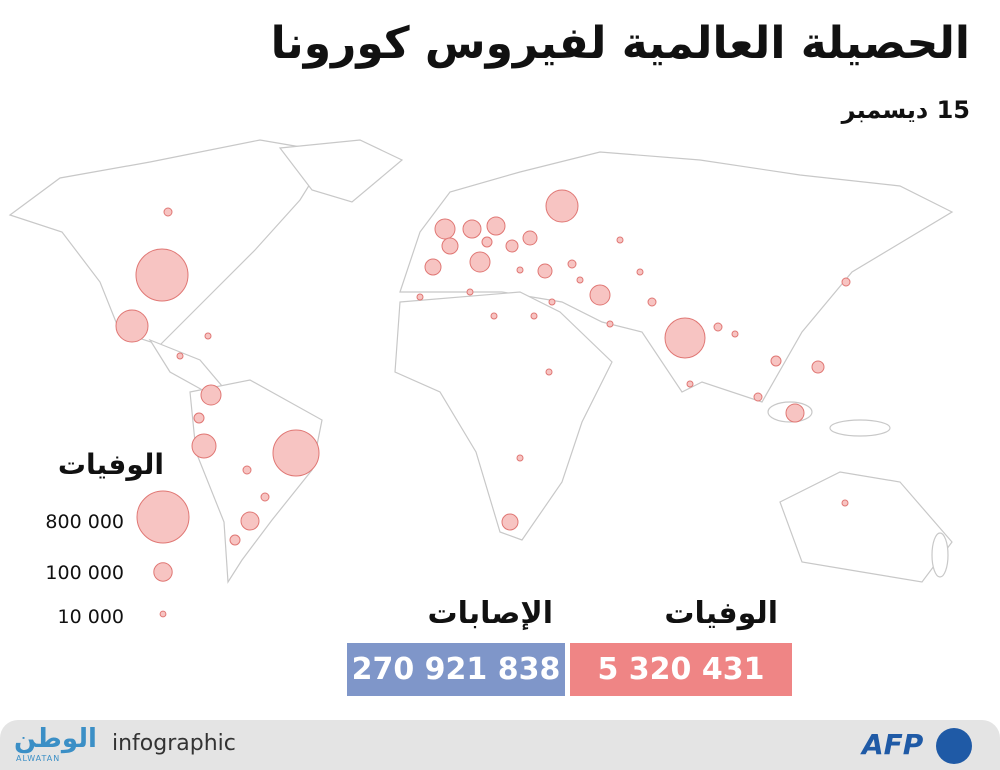 The image size is (1000, 770). What do you see at coordinates (620, 43) in the screenshot?
I see `title: الحصيلة العالمية لفيروس كورونا` at bounding box center [620, 43].